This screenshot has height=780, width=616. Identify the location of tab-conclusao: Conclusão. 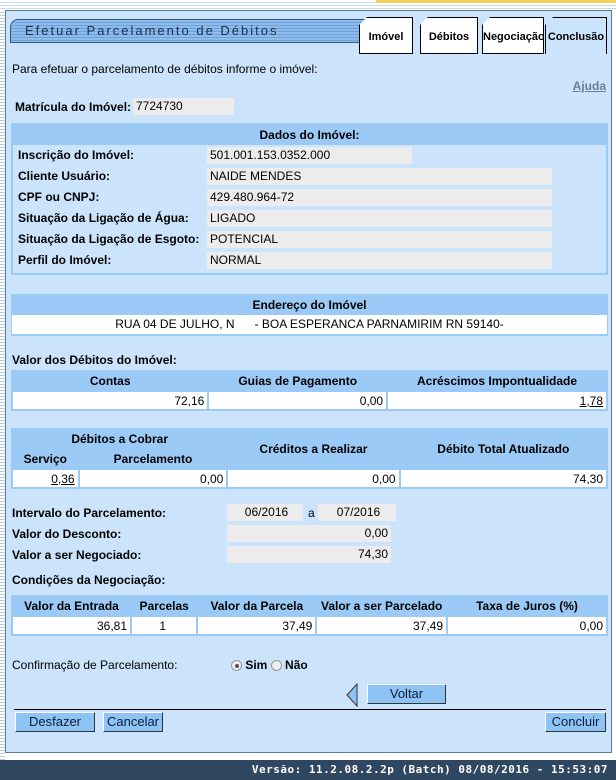
(576, 35).